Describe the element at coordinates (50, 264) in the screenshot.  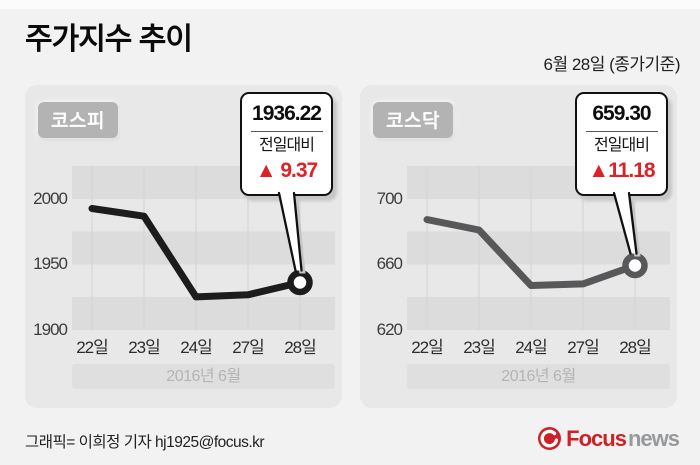
I see `y-tick-label: 1950` at that location.